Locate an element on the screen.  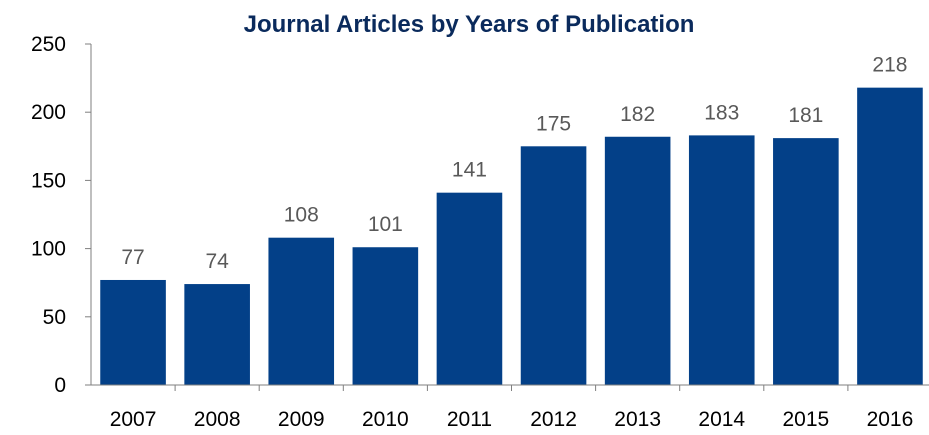
y-tick-label: 150 is located at coordinates (48, 180).